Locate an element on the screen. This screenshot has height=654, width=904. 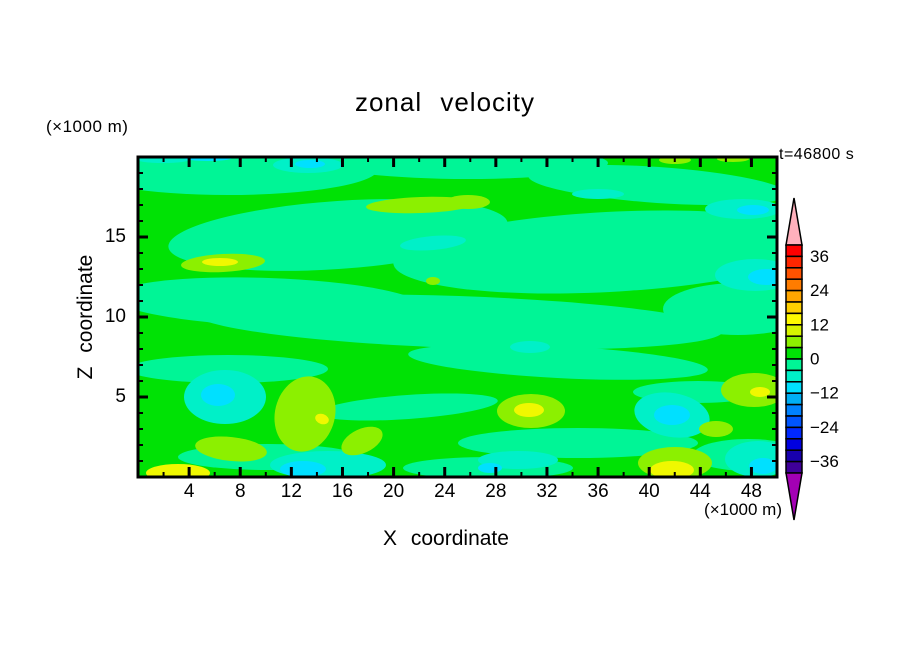
x-tick-label: 44 is located at coordinates (700, 491).